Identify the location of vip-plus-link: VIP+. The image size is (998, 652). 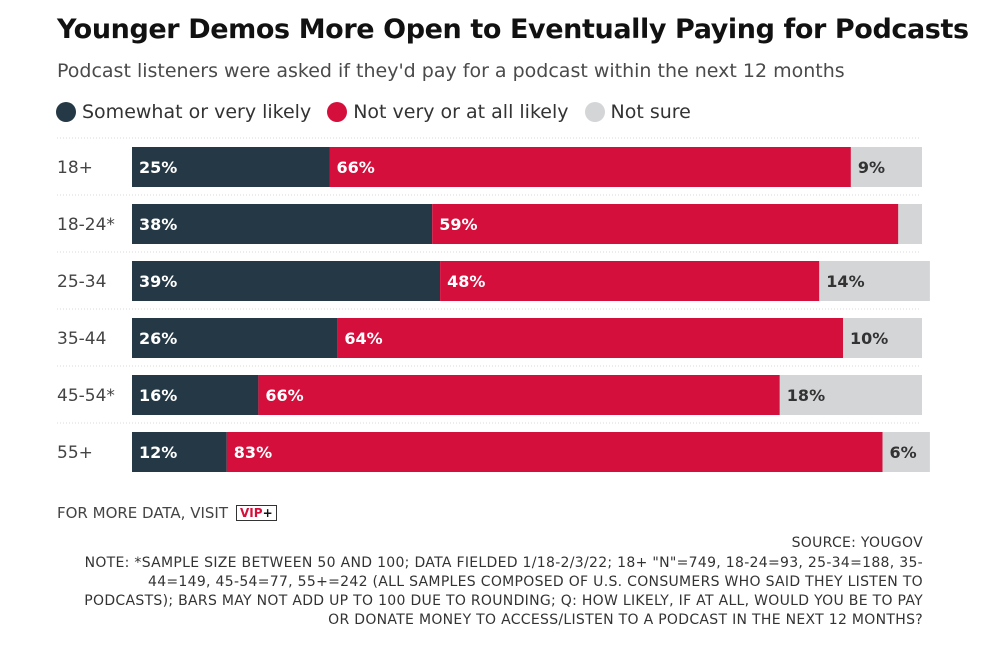
(256, 513).